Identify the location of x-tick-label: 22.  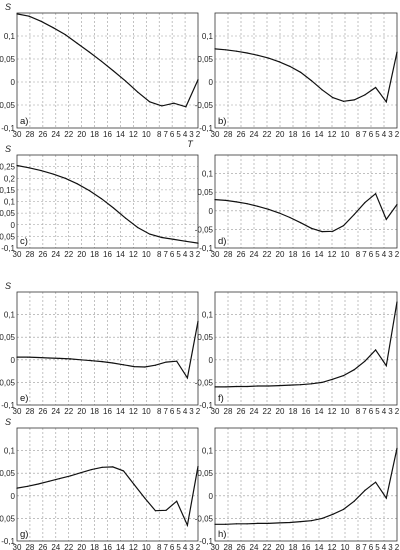
(267, 134).